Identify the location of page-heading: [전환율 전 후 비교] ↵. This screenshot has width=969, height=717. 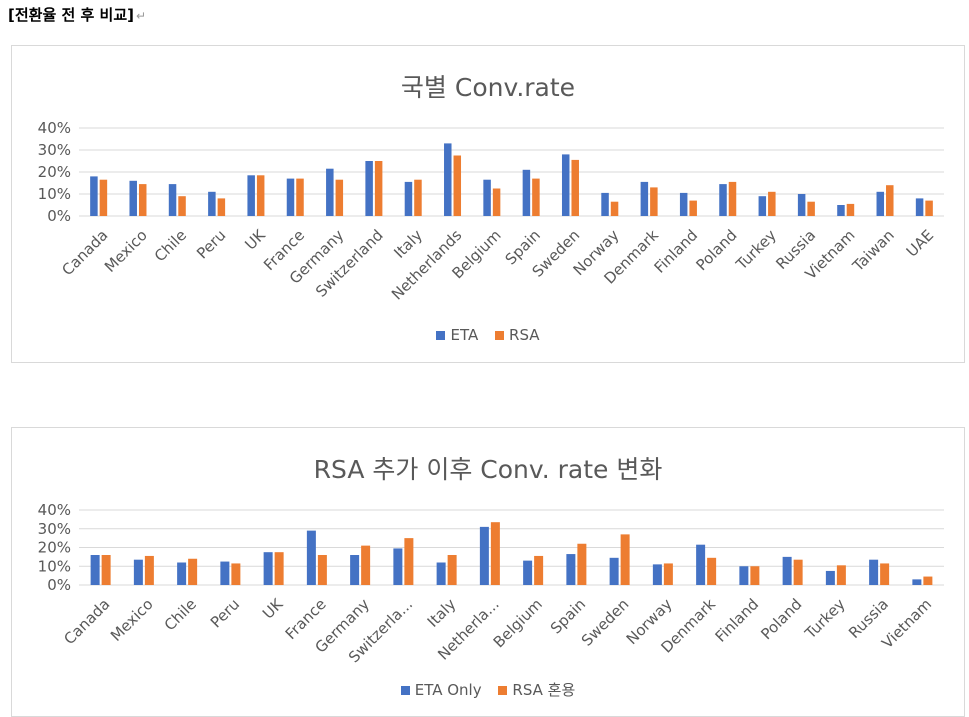
(77, 14).